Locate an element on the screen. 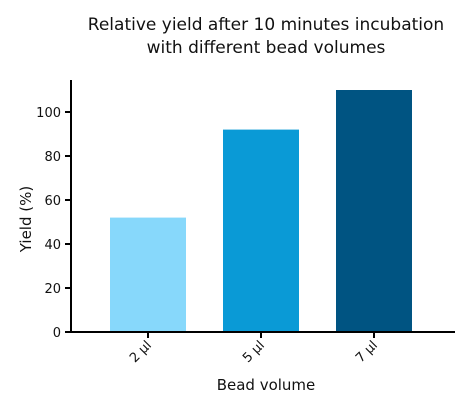 The image size is (465, 411). x-tick-label-1: 2 µl is located at coordinates (141, 352).